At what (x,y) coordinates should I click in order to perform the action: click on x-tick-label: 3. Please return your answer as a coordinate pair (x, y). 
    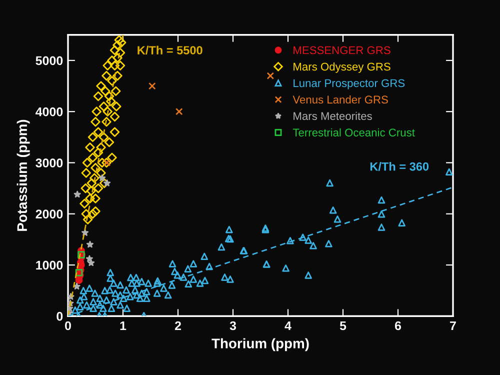
    Looking at the image, I should click on (233, 325).